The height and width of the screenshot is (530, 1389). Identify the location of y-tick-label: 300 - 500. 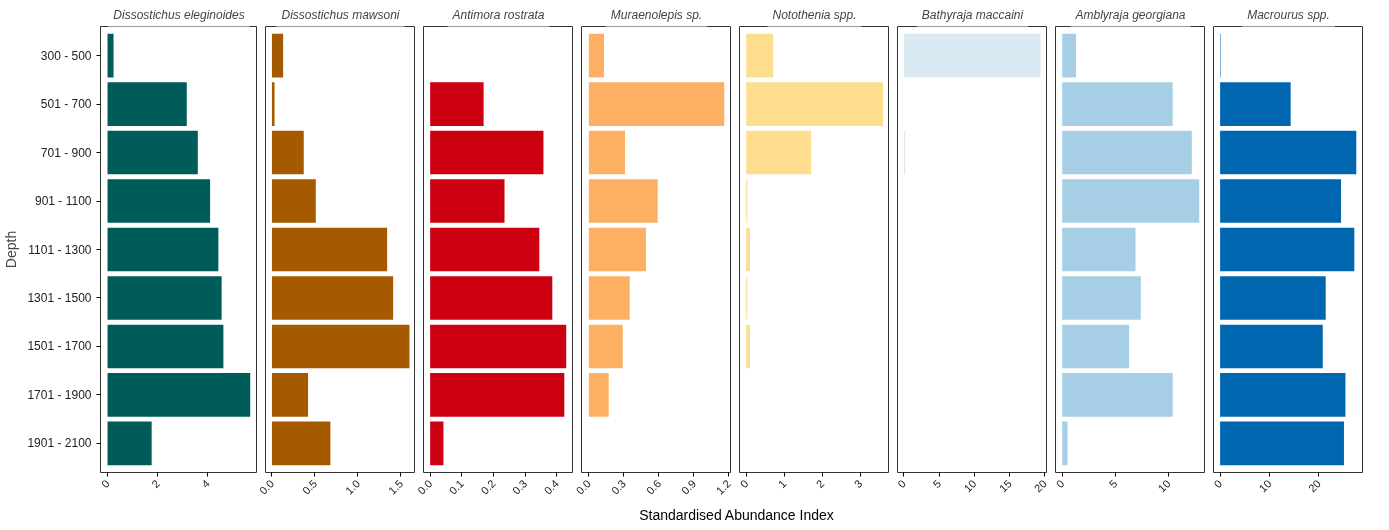
(66, 55).